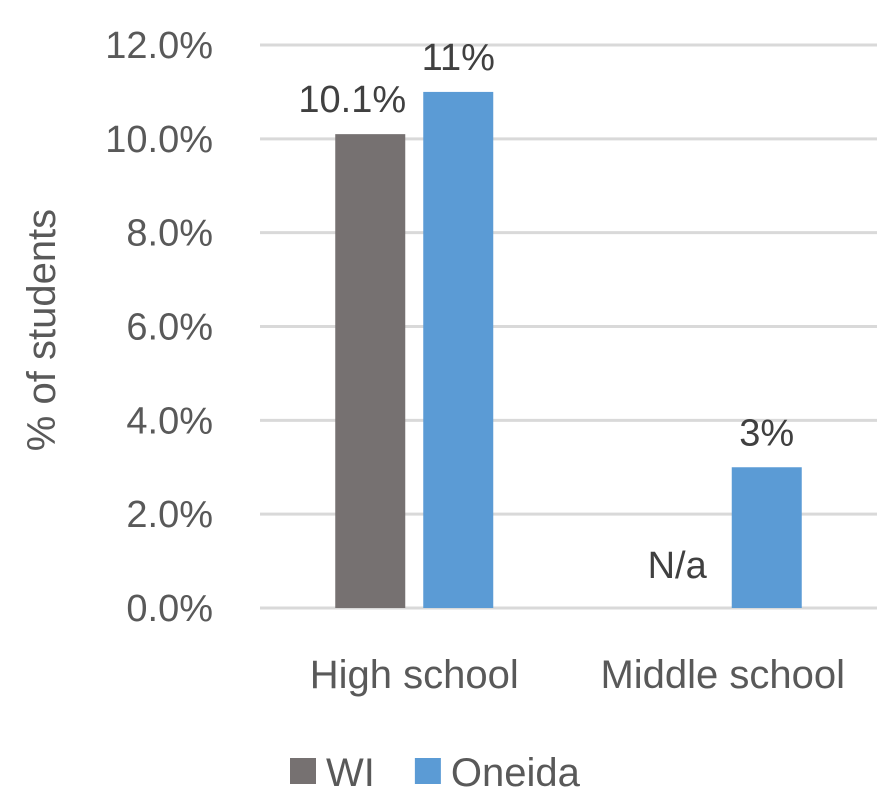 The width and height of the screenshot is (877, 803). I want to click on y-tick-label: 12.0%, so click(159, 46).